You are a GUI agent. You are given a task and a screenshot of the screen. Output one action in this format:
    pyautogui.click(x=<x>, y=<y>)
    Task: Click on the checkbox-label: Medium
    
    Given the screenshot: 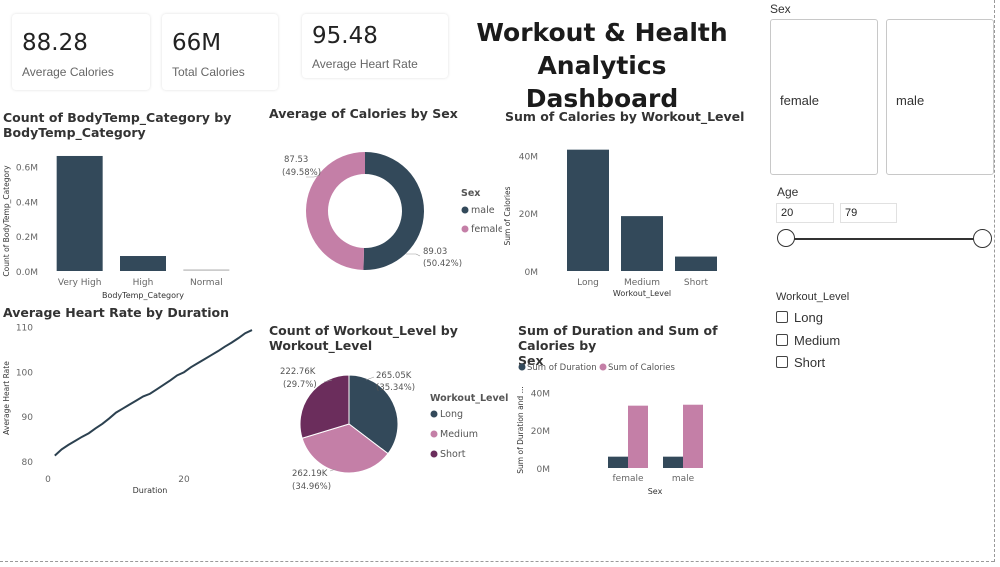 What is the action you would take?
    pyautogui.click(x=817, y=340)
    